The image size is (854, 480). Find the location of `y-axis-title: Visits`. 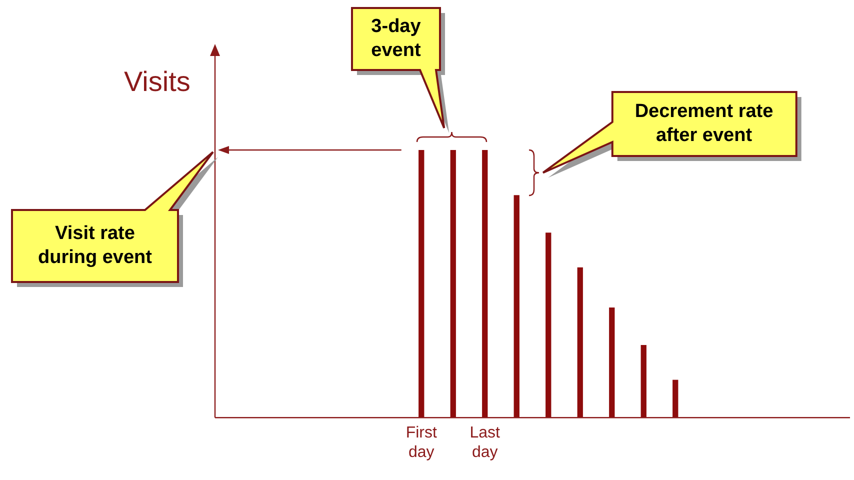

y-axis-title: Visits is located at coordinates (157, 82).